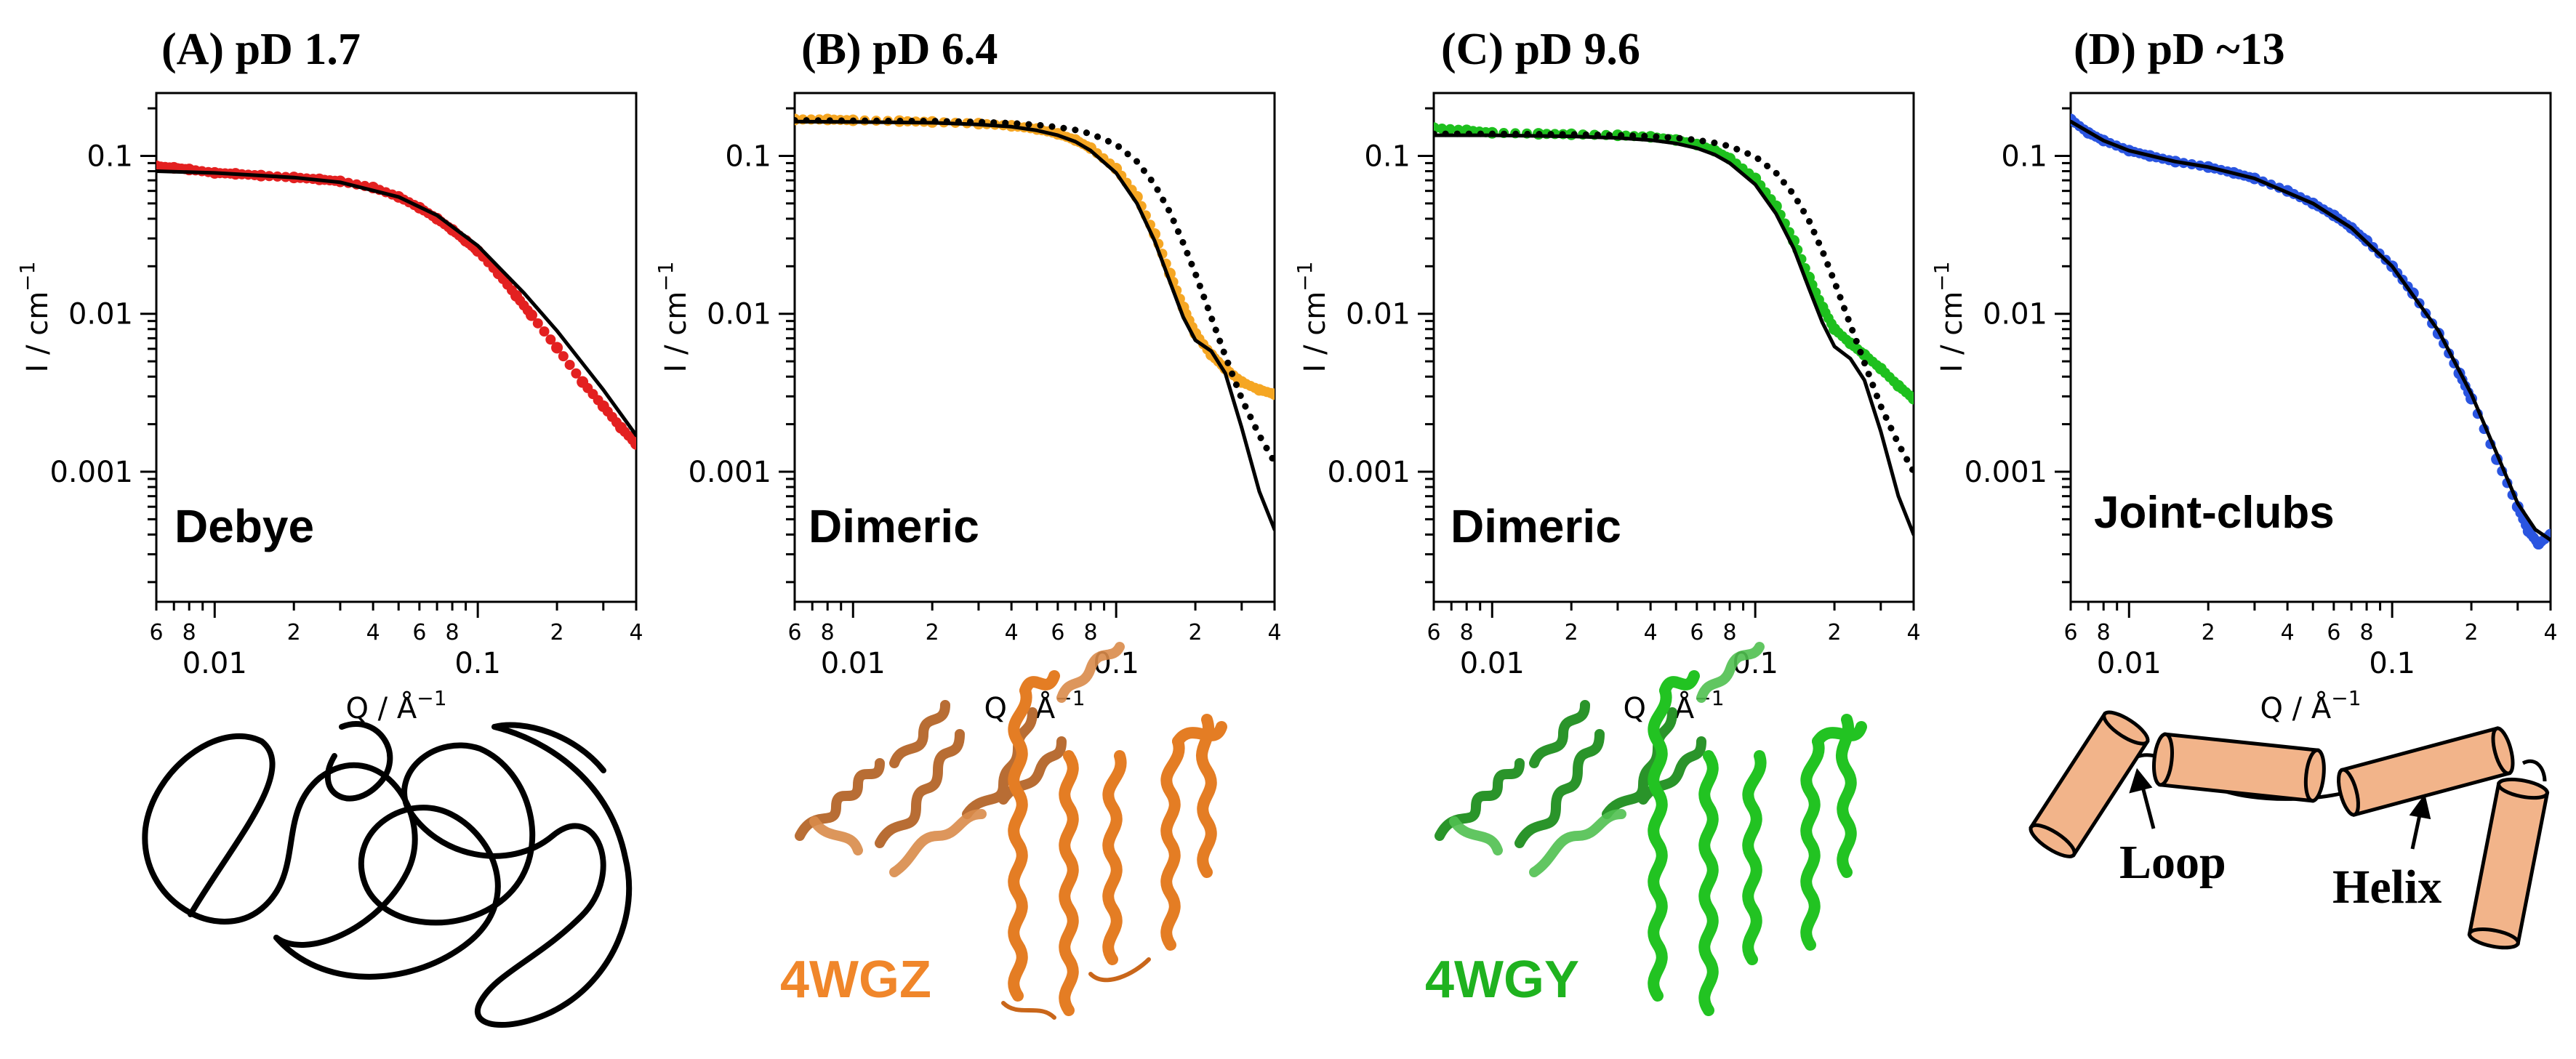 The width and height of the screenshot is (2576, 1059). I want to click on panel-c-title: (C) pD 9.6, so click(1540, 49).